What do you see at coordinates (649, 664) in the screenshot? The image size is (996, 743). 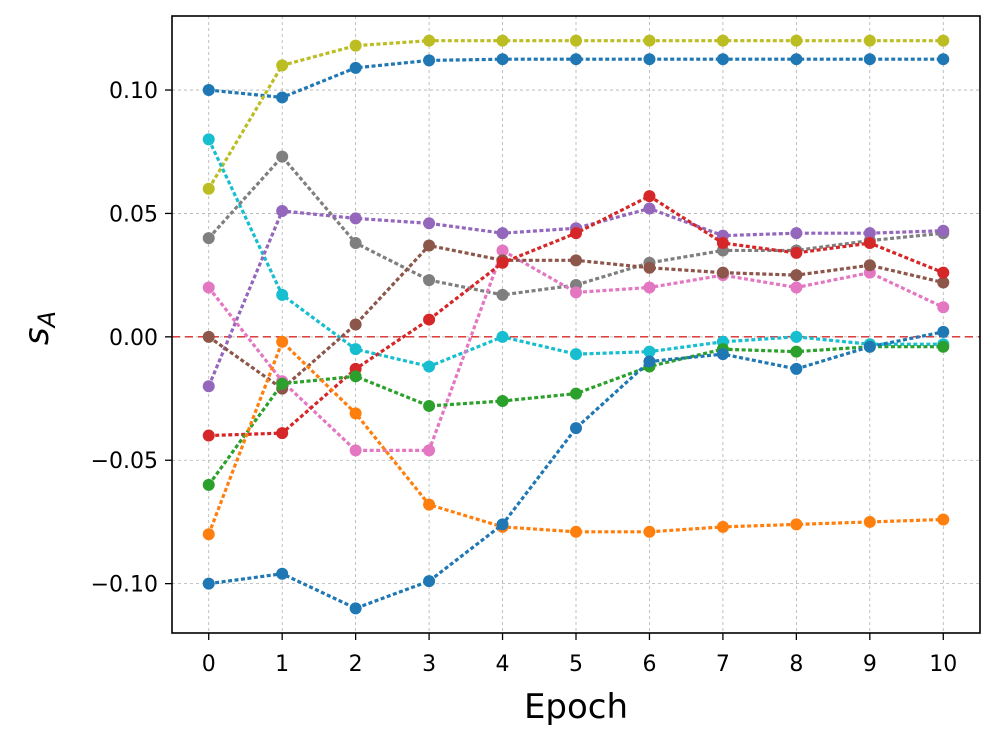 I see `x-tick-label: 6` at bounding box center [649, 664].